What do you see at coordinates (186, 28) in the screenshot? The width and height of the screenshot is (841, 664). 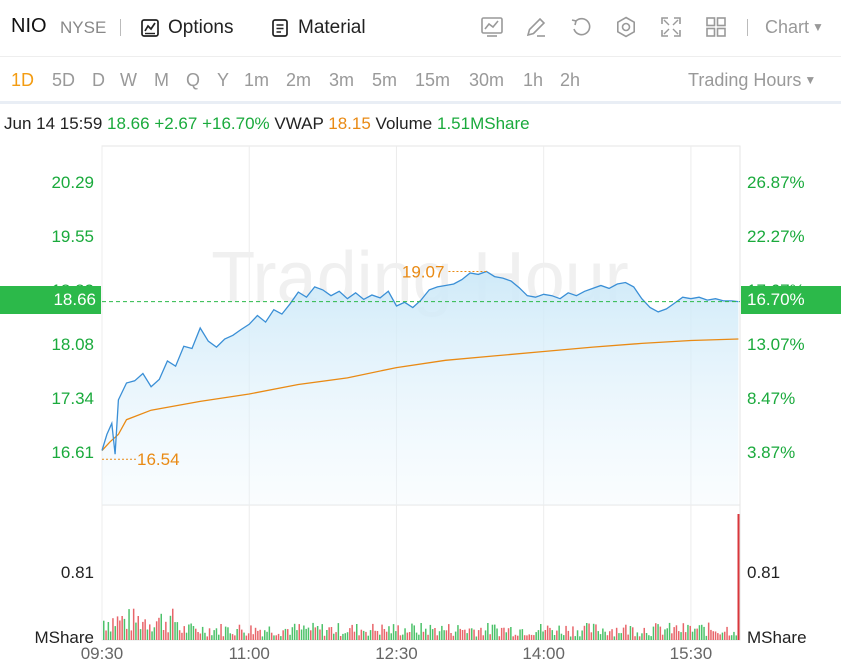 I see `options-button: Options` at bounding box center [186, 28].